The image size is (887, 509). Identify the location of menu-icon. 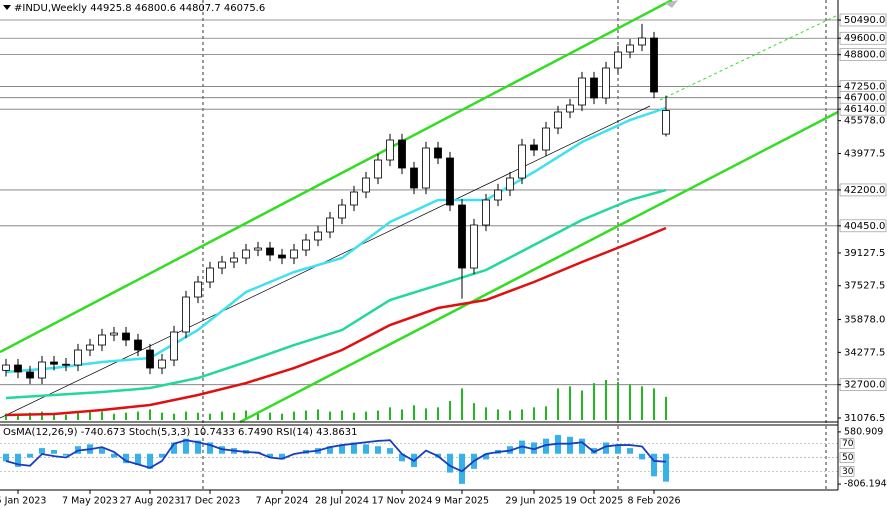
(7, 7).